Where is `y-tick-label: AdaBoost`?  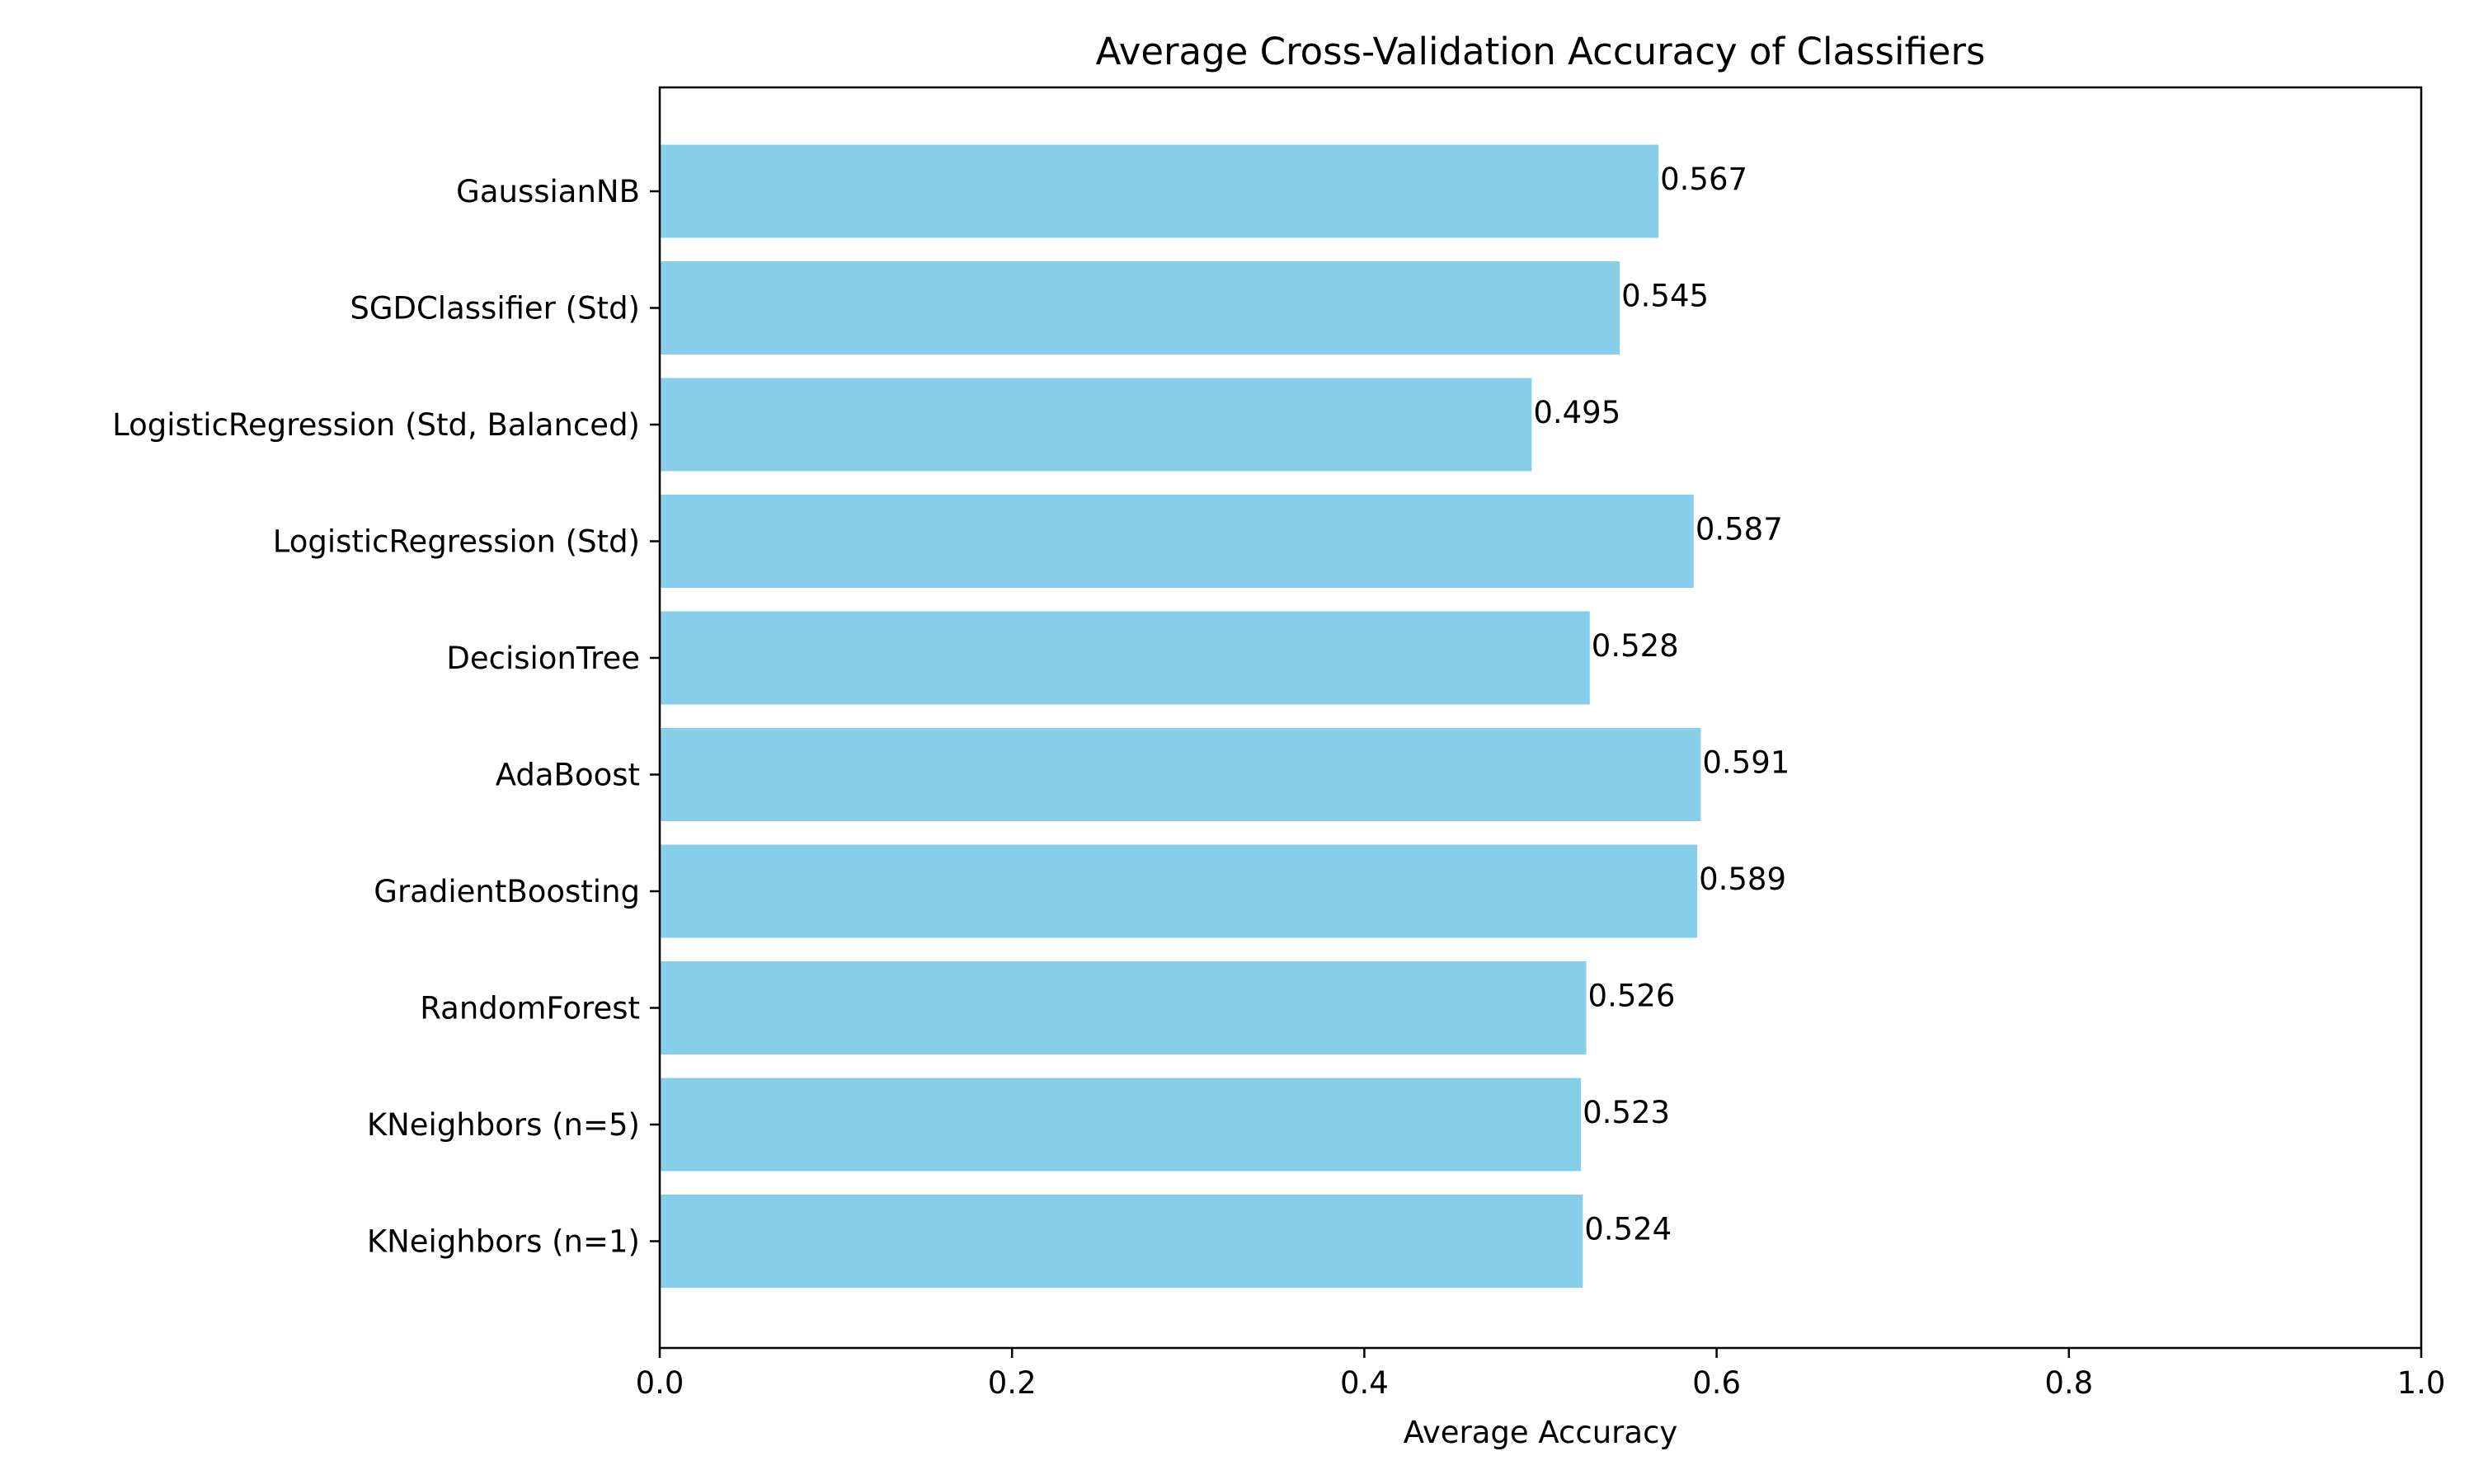
y-tick-label: AdaBoost is located at coordinates (568, 775).